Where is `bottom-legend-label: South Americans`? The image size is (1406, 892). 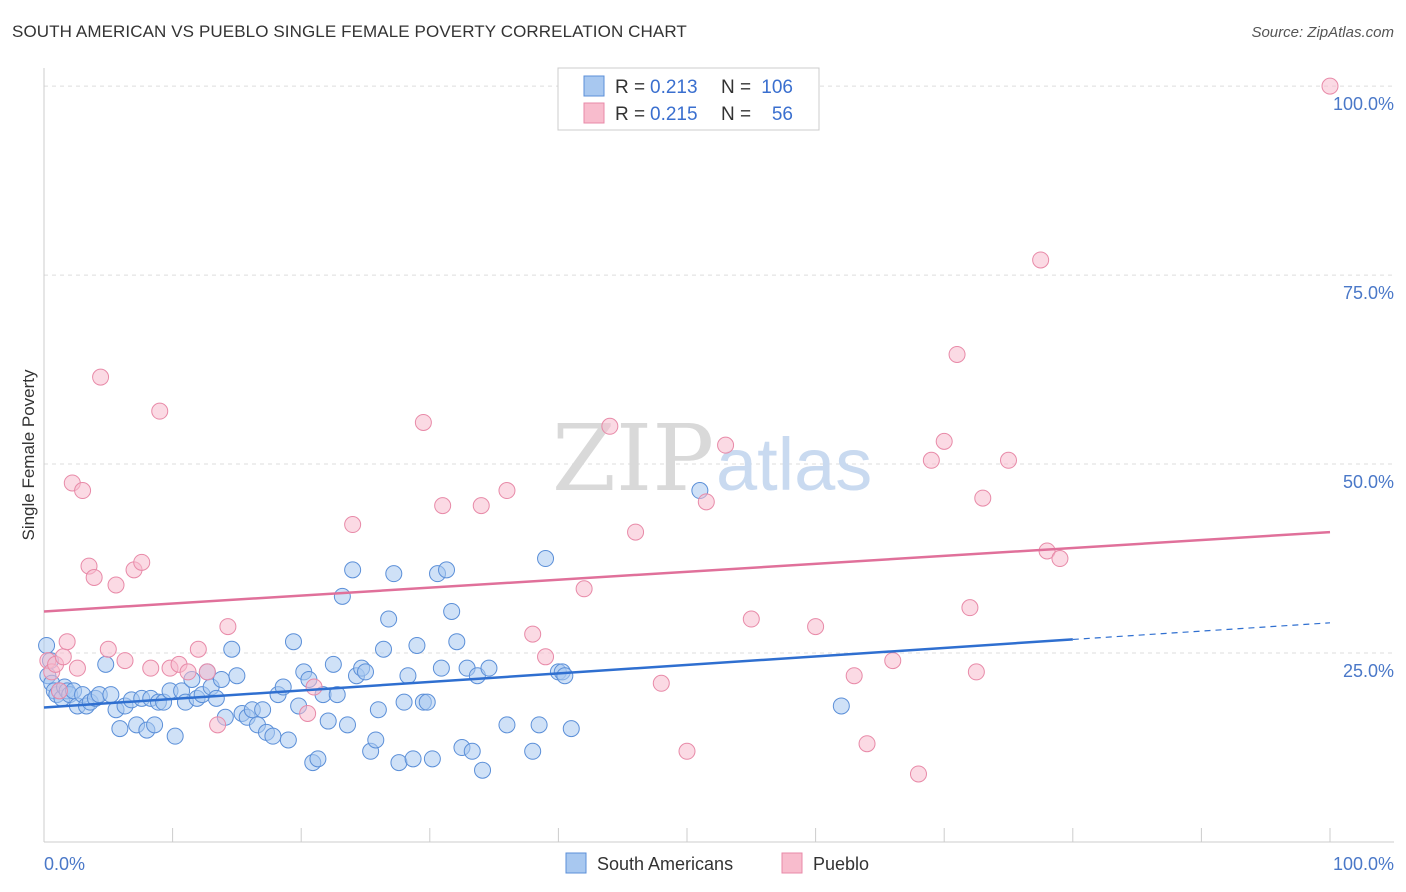
bottom-legend-label: South Americans is located at coordinates (665, 864).